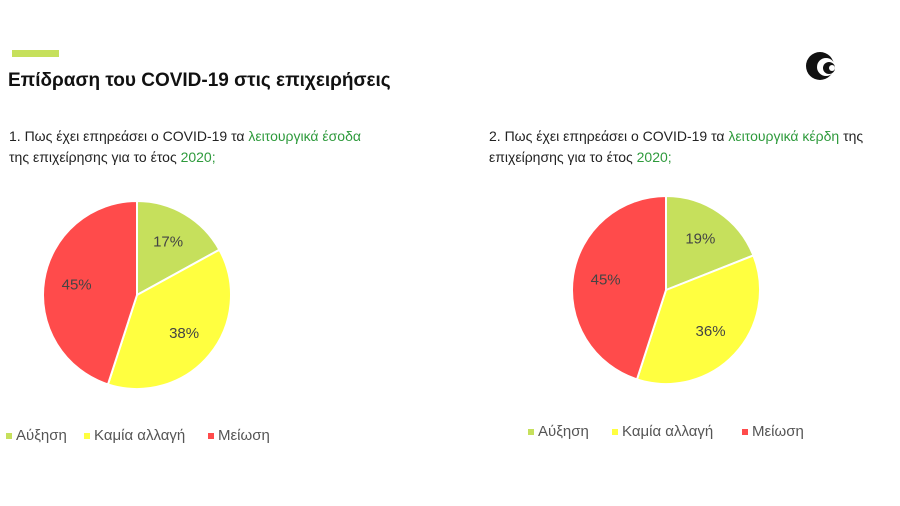 This screenshot has width=900, height=506. What do you see at coordinates (35, 53) in the screenshot?
I see `accent-bar` at bounding box center [35, 53].